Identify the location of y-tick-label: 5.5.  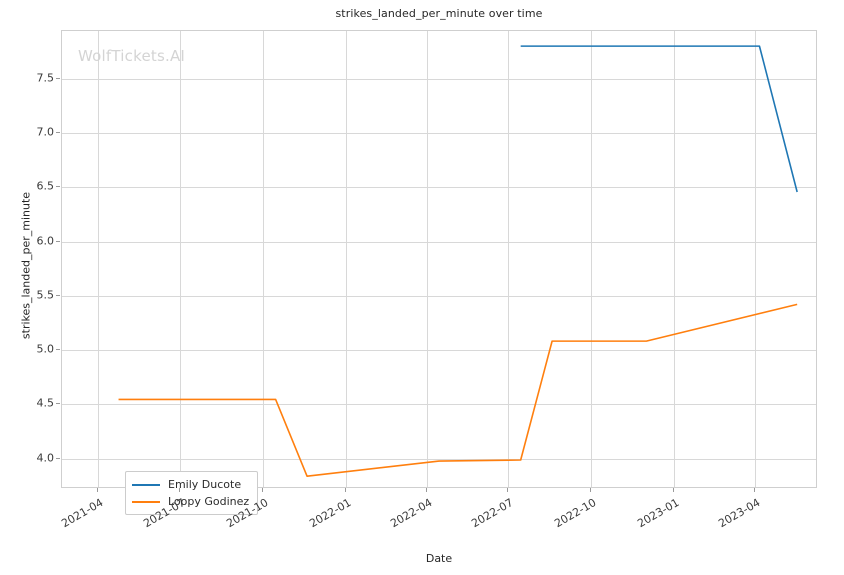
(45, 295).